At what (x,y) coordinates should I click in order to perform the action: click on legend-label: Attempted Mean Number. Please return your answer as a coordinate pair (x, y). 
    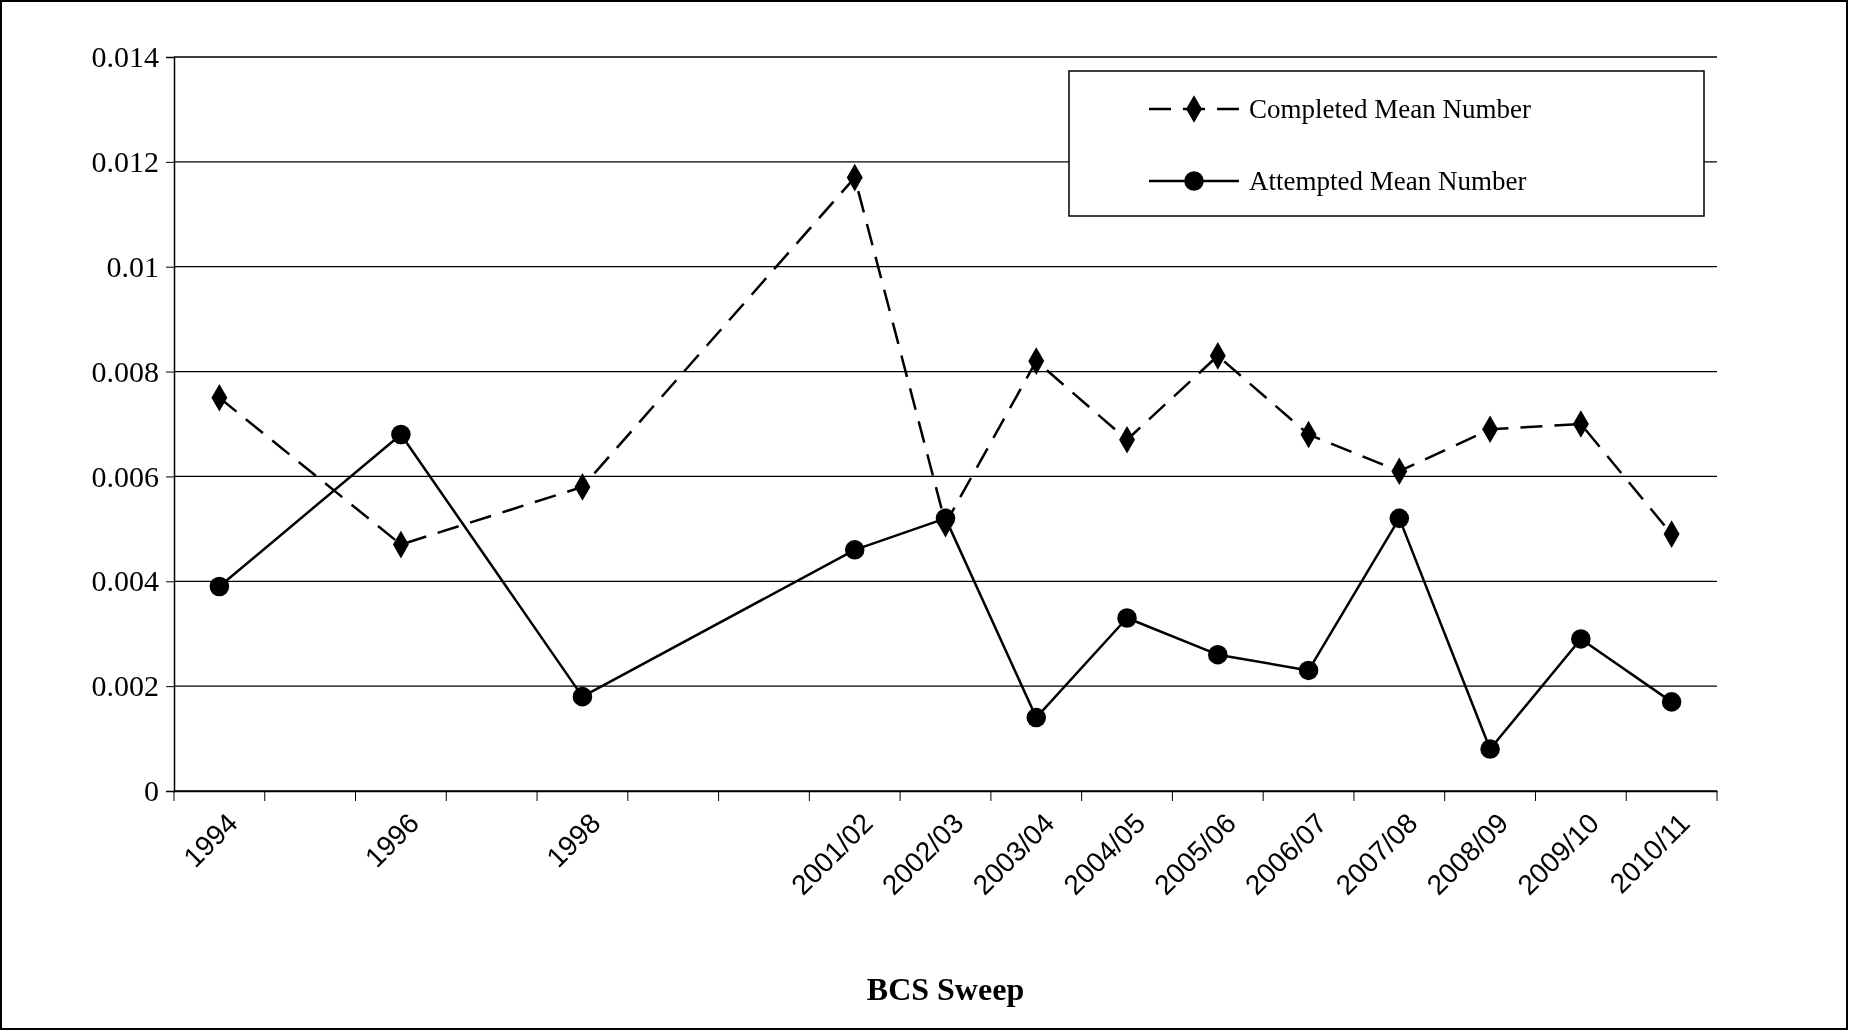
    Looking at the image, I should click on (1388, 181).